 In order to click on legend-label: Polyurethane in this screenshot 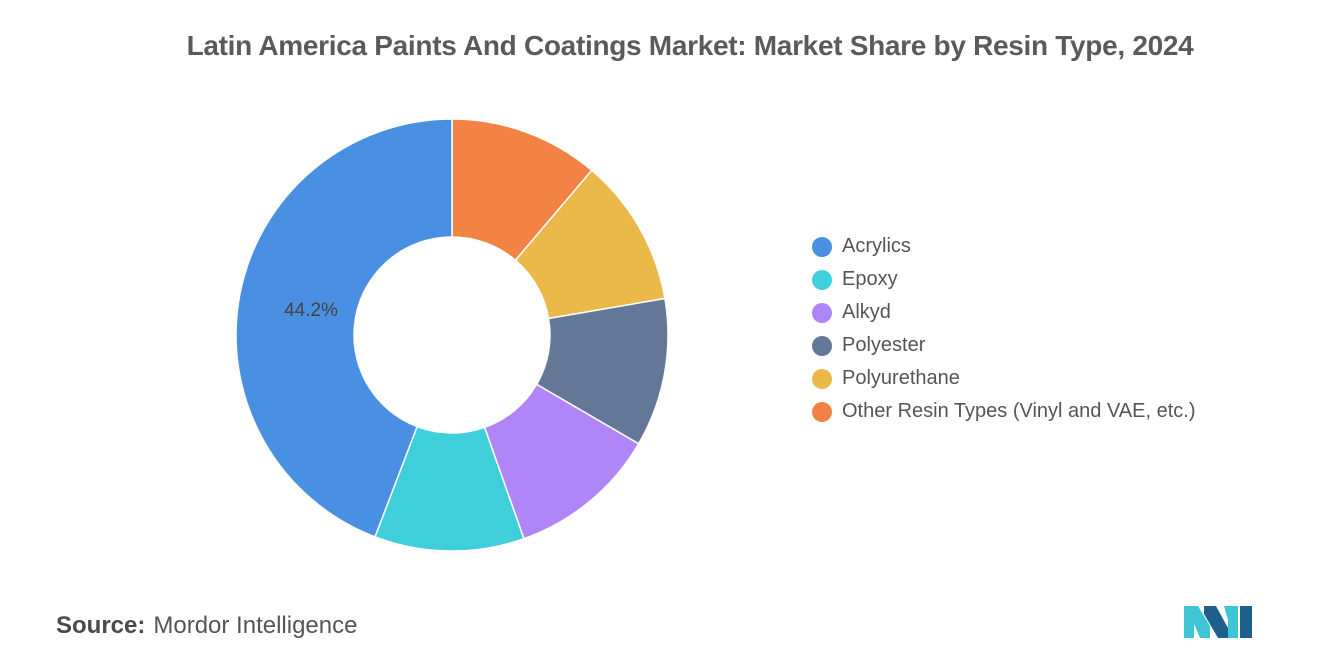, I will do `click(901, 378)`.